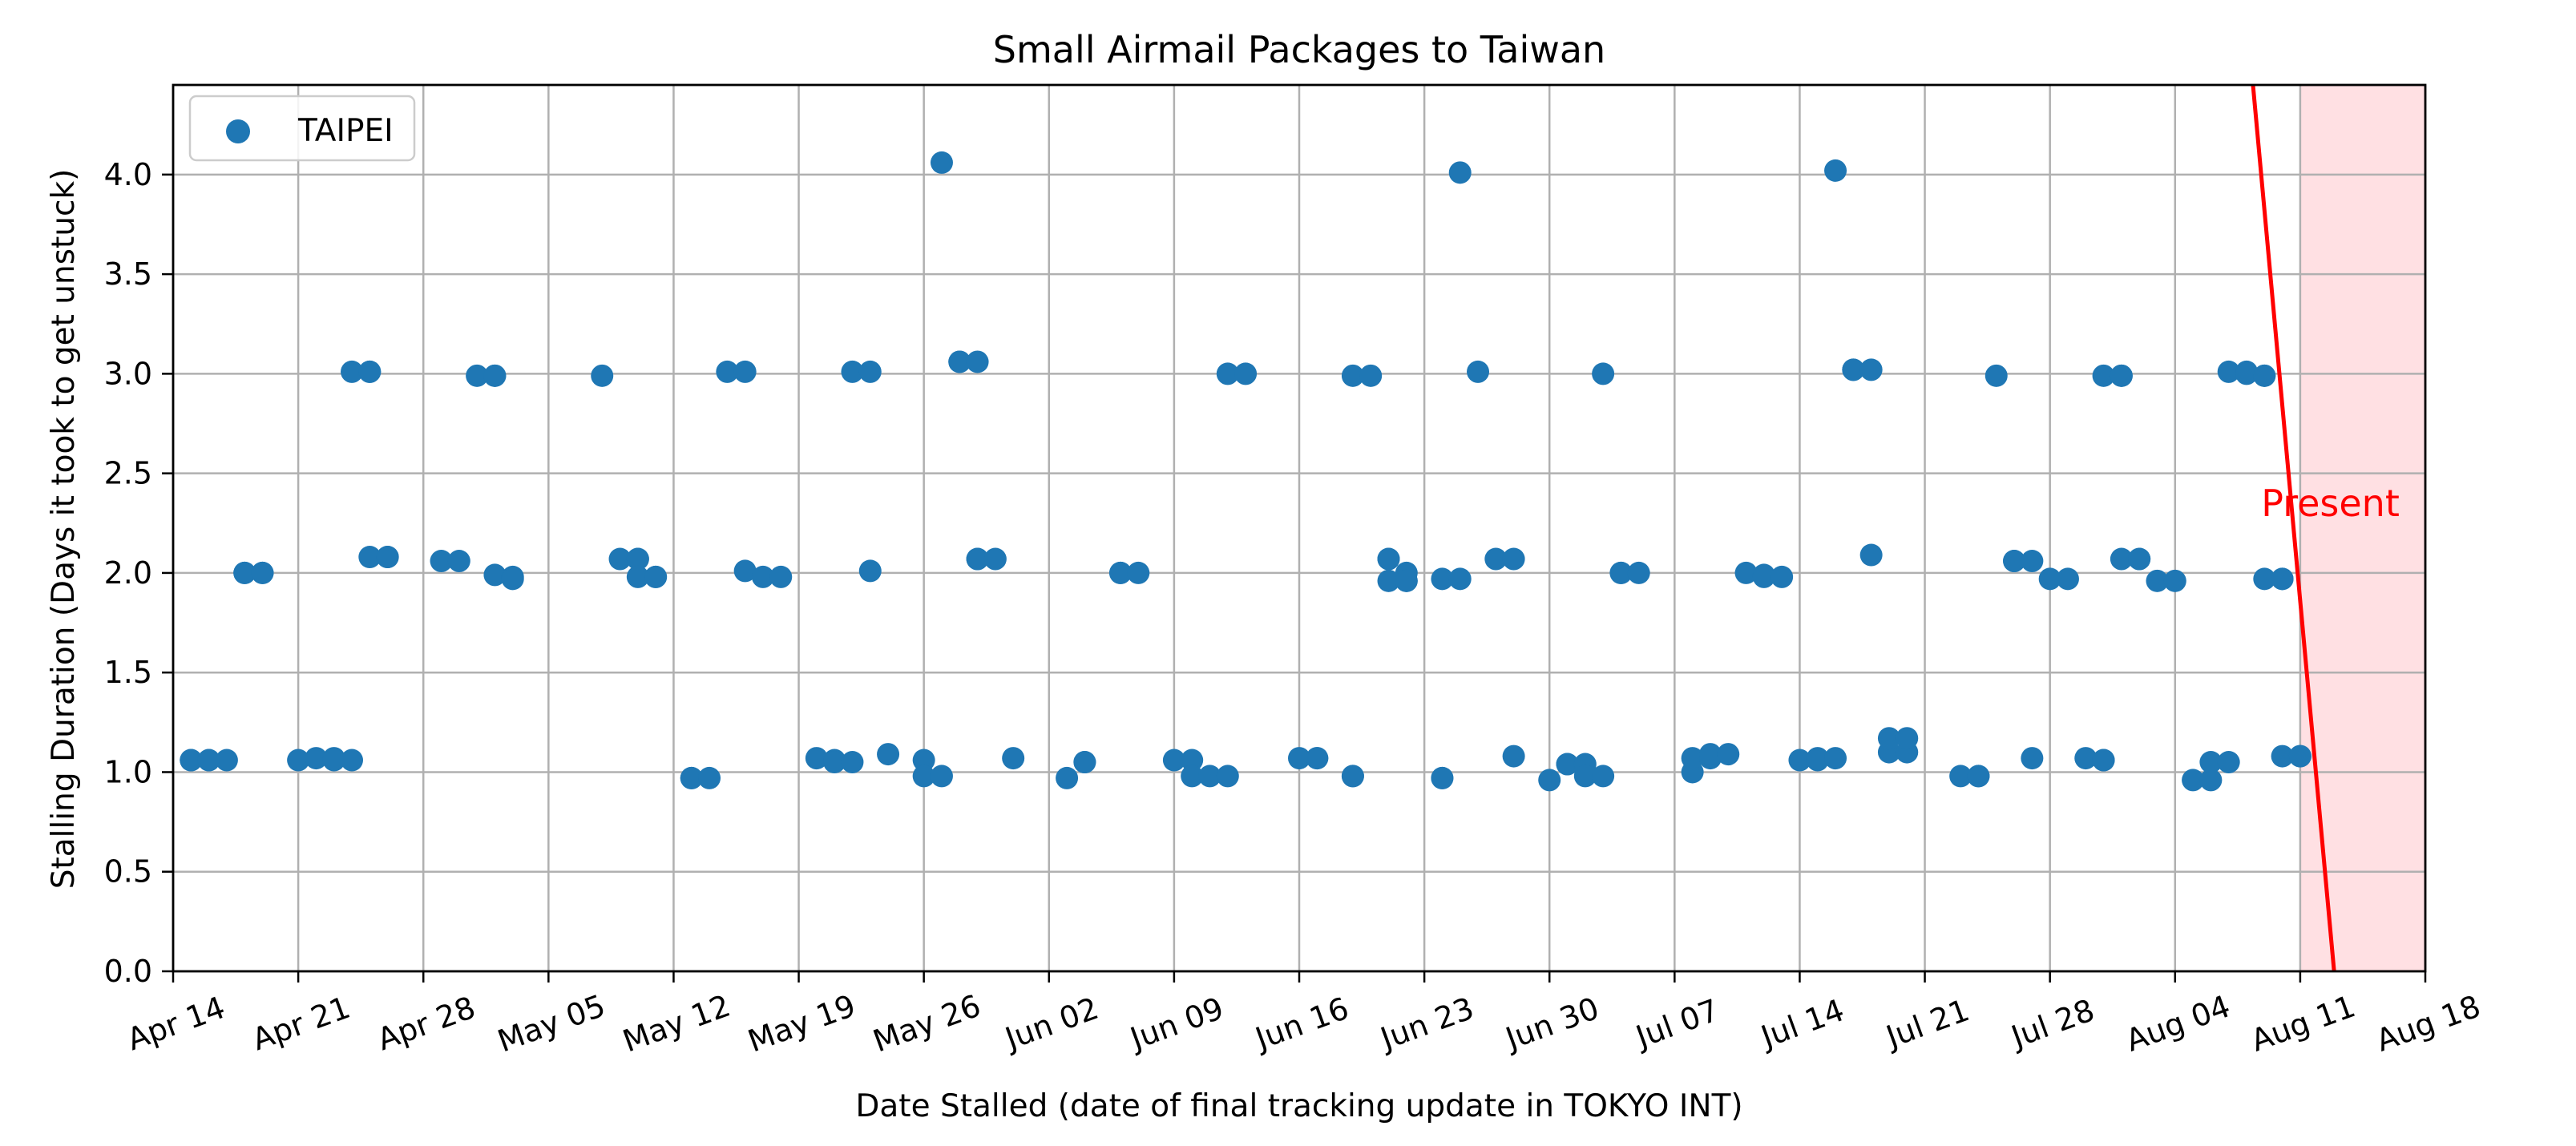  Describe the element at coordinates (128, 972) in the screenshot. I see `y-tick-label: 0.0` at that location.